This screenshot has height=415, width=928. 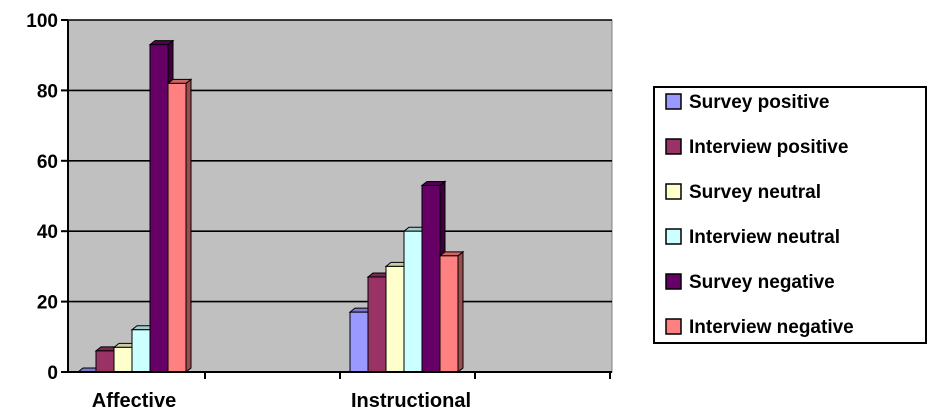 I want to click on legend-item: Survey positive, so click(x=747, y=102).